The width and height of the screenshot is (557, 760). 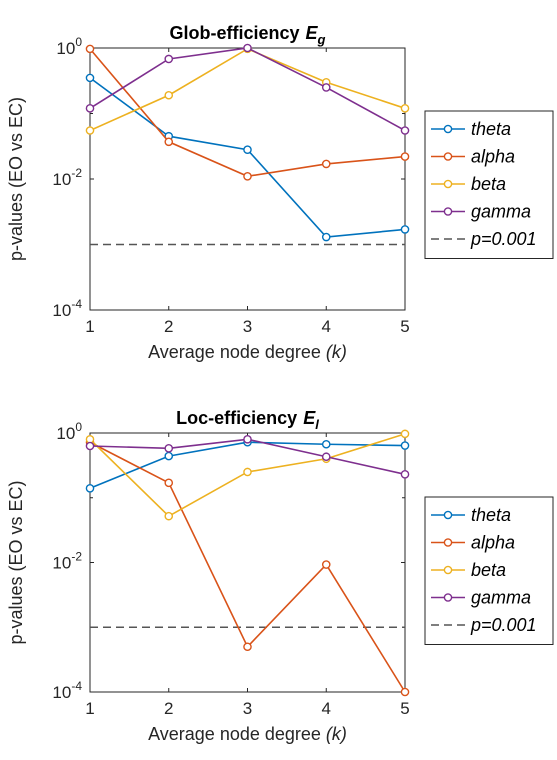 I want to click on series-line-gamma, so click(x=247, y=89).